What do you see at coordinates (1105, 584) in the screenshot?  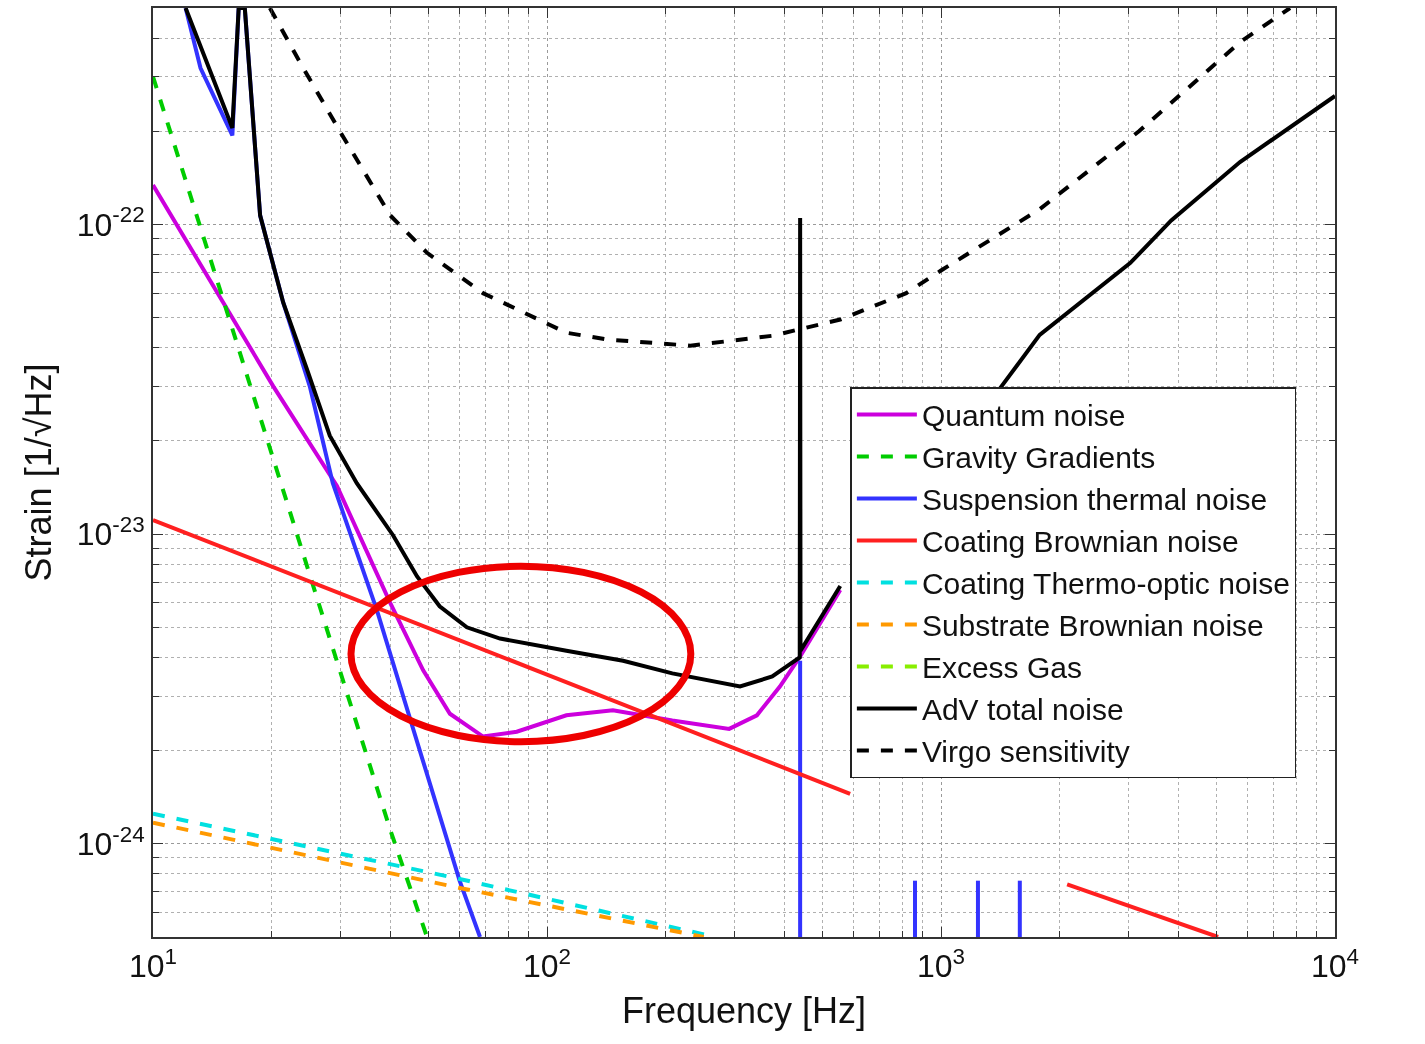 I see `legend-label: Coating Thermo-optic noise` at bounding box center [1105, 584].